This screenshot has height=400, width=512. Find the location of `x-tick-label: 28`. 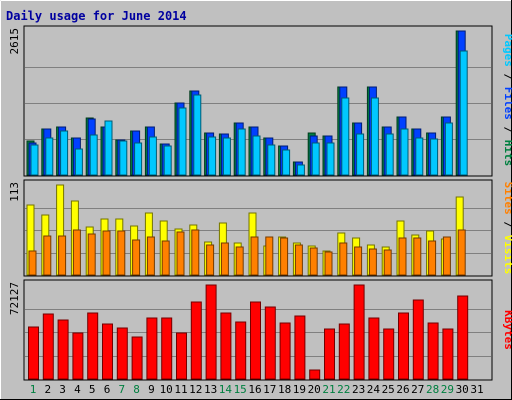

x-tick-label: 28 is located at coordinates (432, 389).